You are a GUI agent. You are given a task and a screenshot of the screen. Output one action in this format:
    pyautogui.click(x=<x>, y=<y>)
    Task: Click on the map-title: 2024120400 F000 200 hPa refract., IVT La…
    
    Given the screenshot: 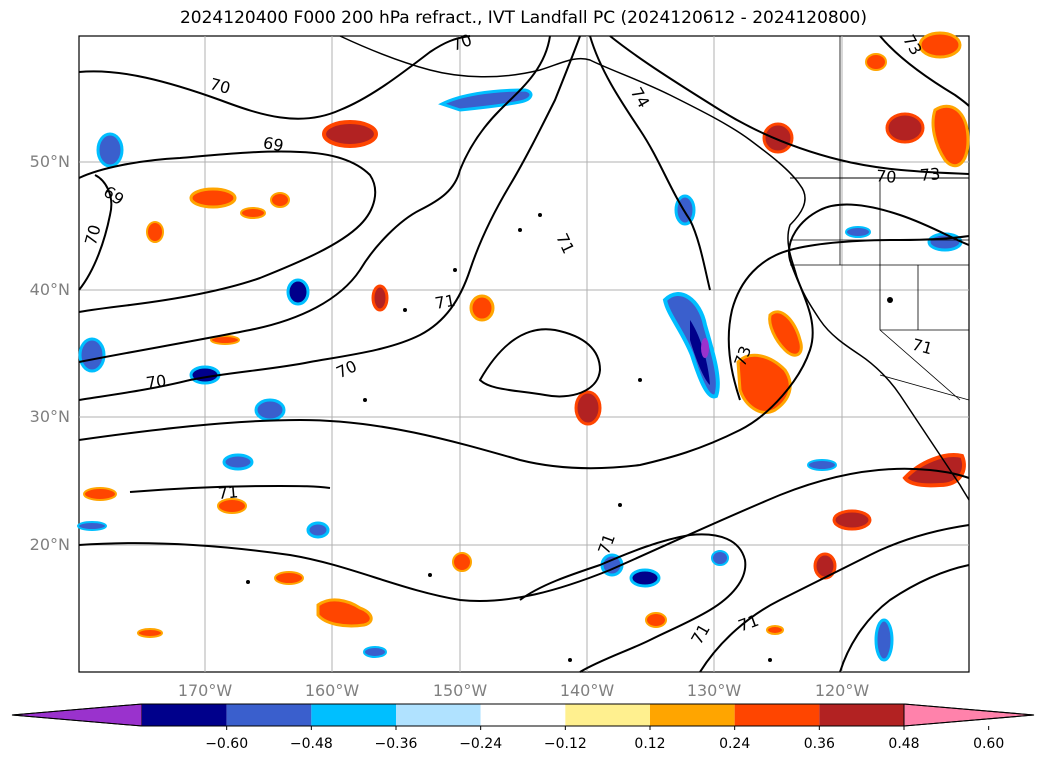 What is the action you would take?
    pyautogui.click(x=523, y=18)
    